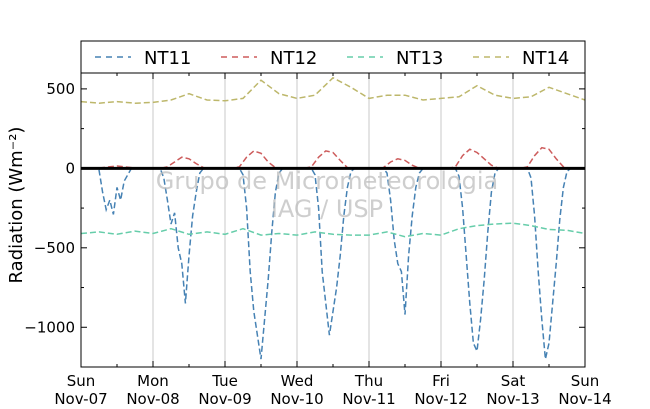 The width and height of the screenshot is (650, 409). I want to click on x-tick-label-day: Thu, so click(368, 381).